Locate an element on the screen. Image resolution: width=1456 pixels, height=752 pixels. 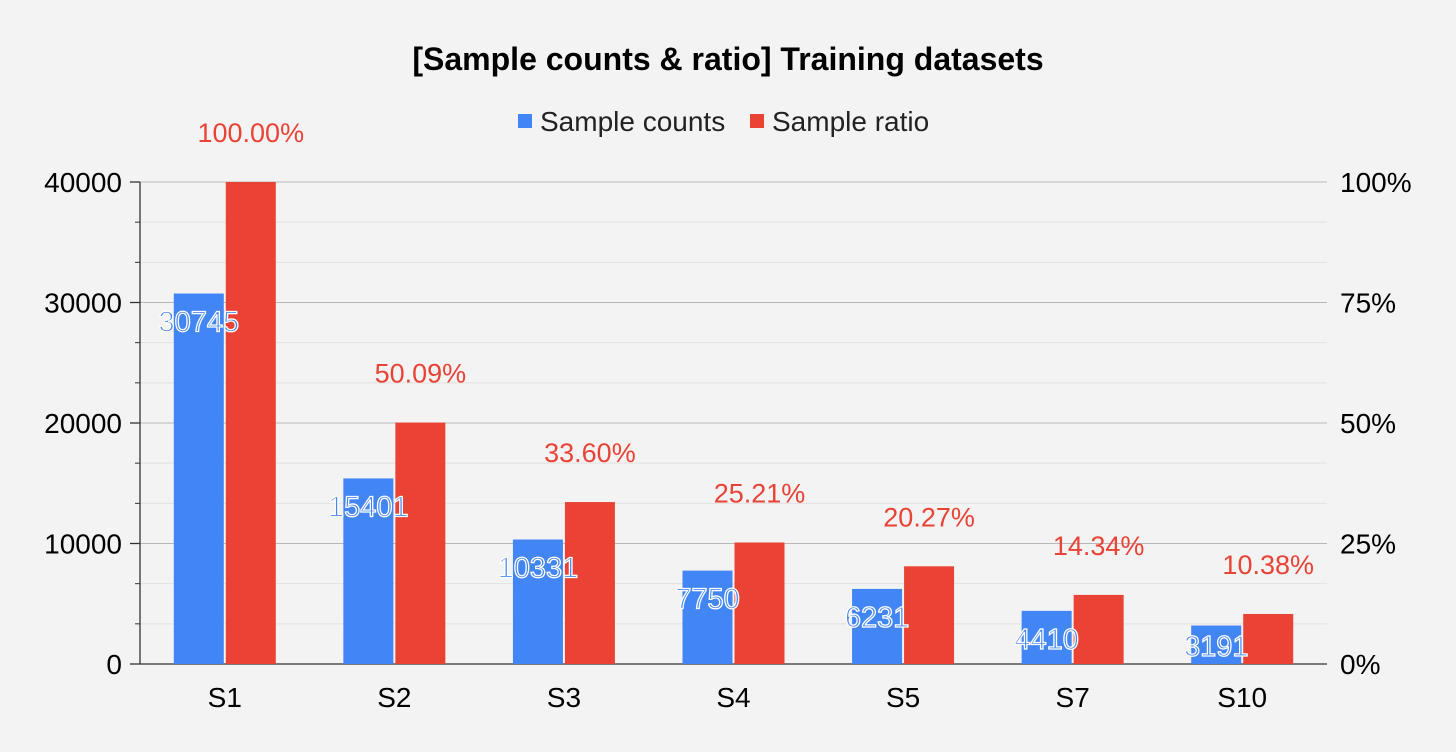
right-tick-label: 0% is located at coordinates (1360, 664).